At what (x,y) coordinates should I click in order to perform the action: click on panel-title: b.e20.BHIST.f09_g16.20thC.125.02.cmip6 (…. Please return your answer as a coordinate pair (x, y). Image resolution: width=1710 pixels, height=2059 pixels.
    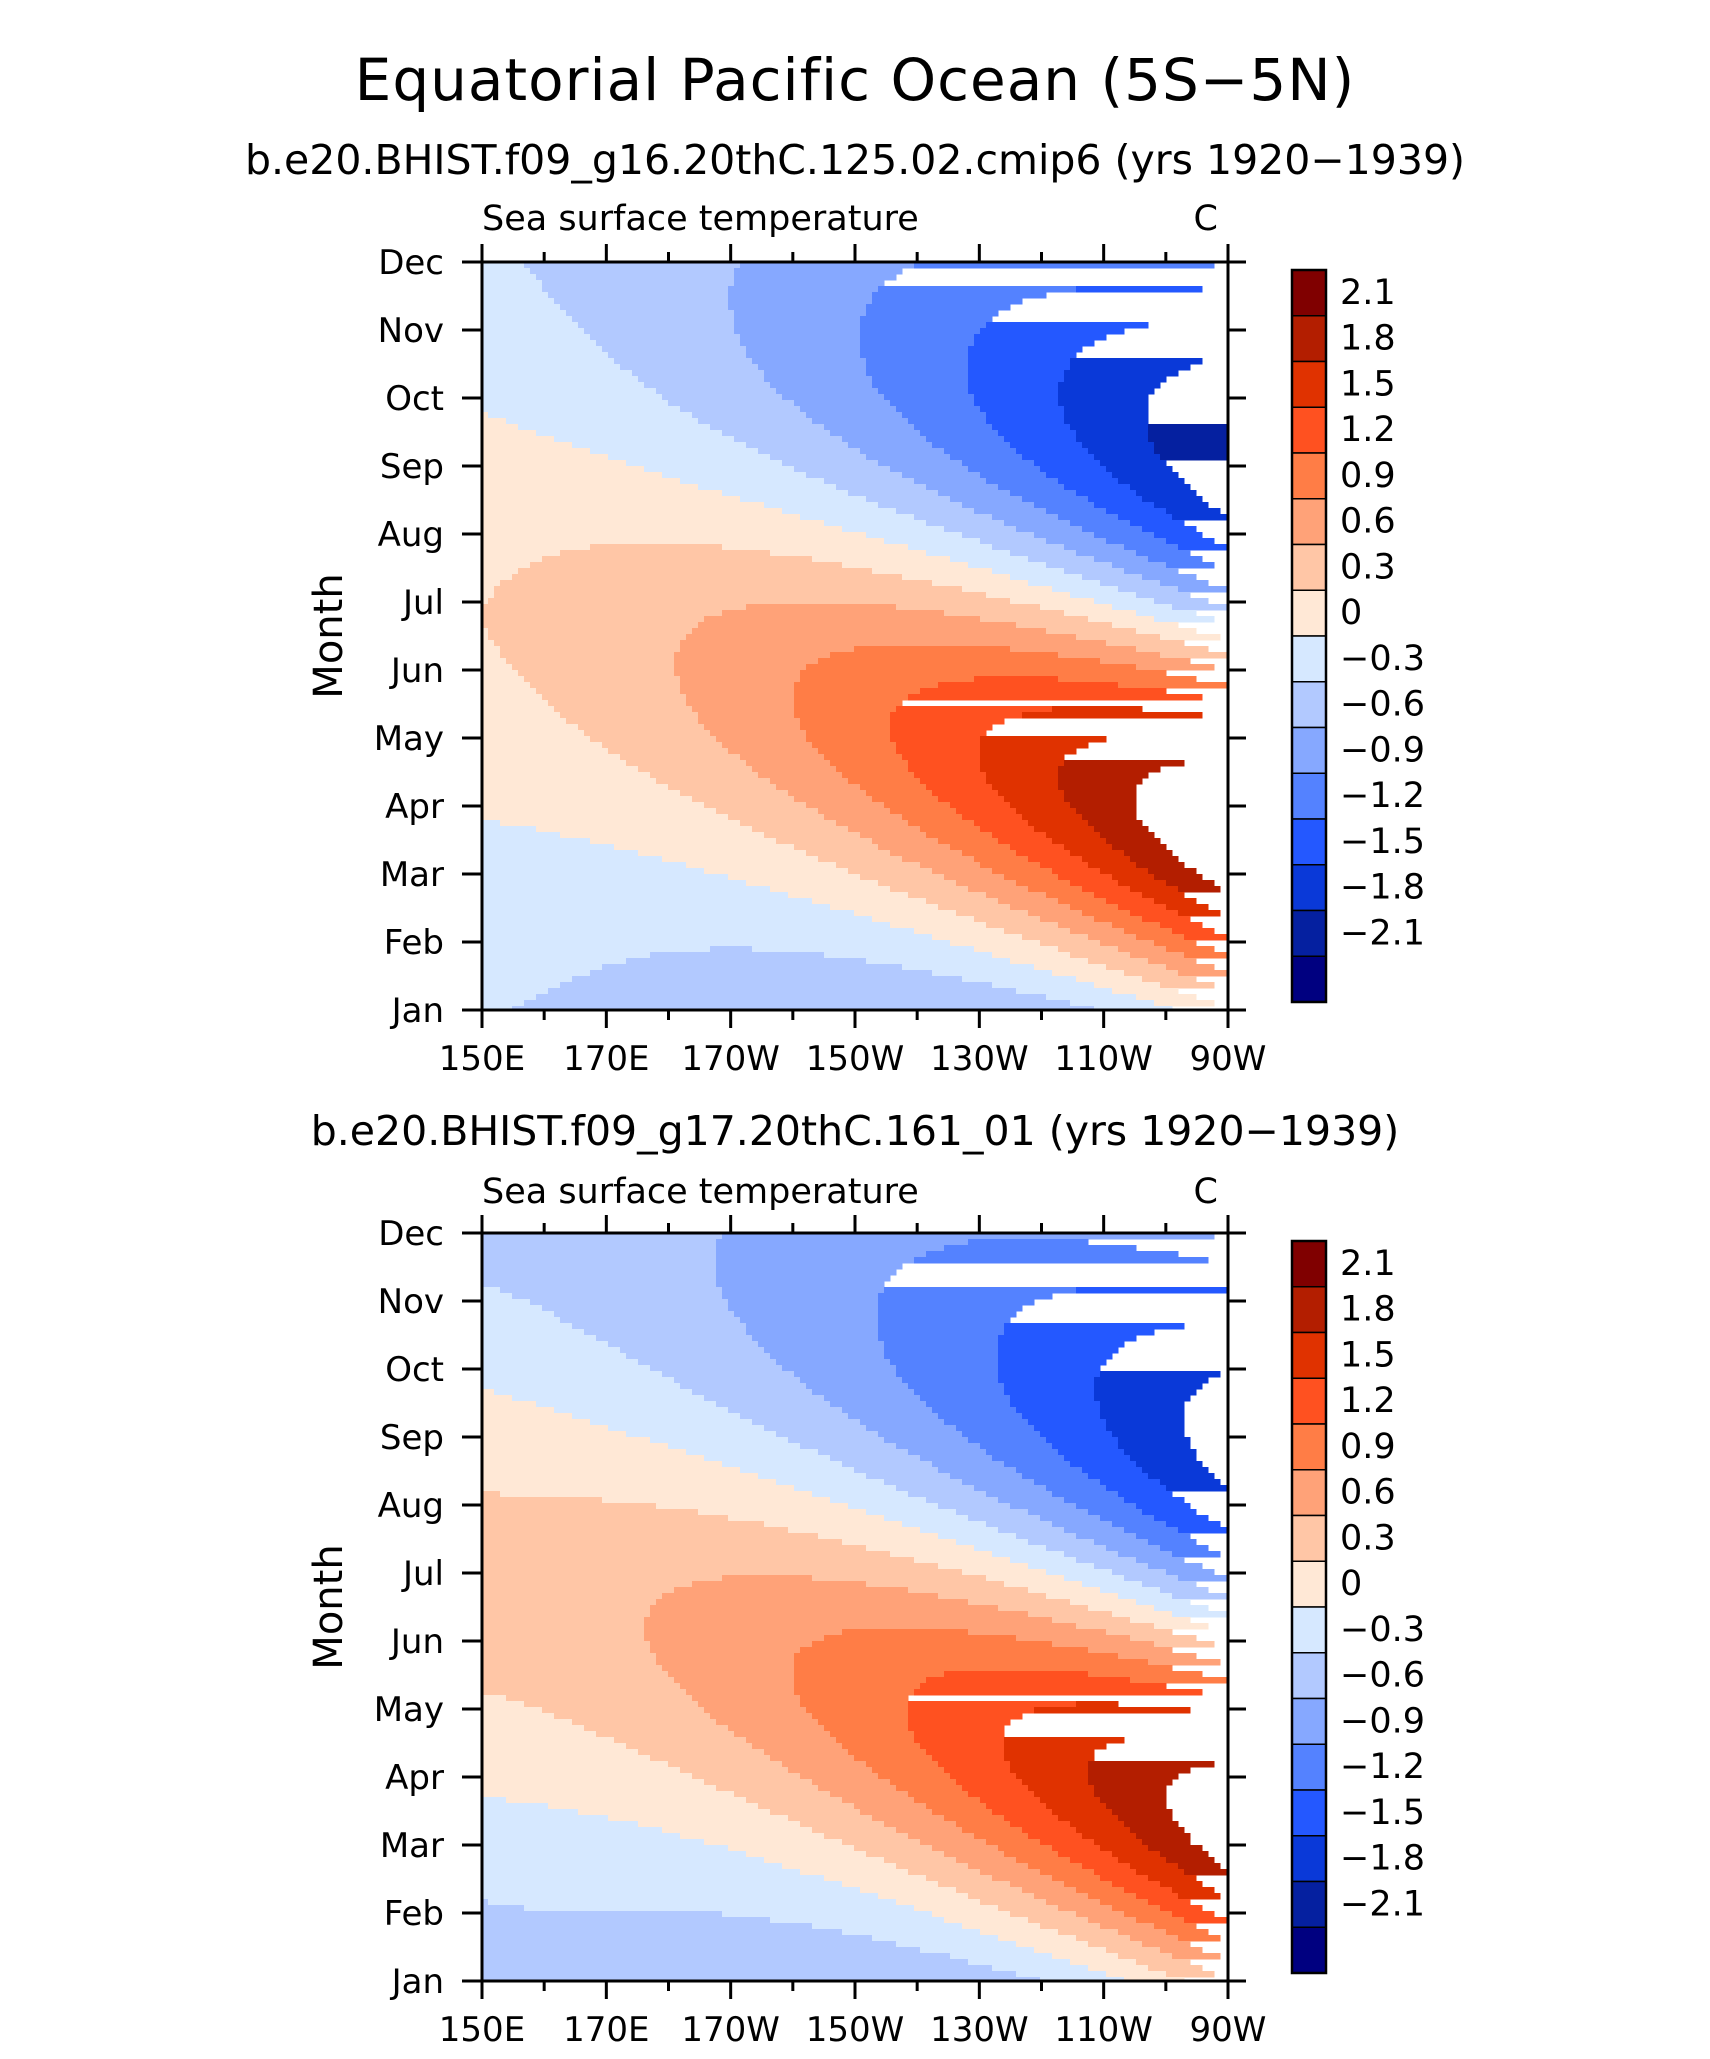
    Looking at the image, I should click on (855, 160).